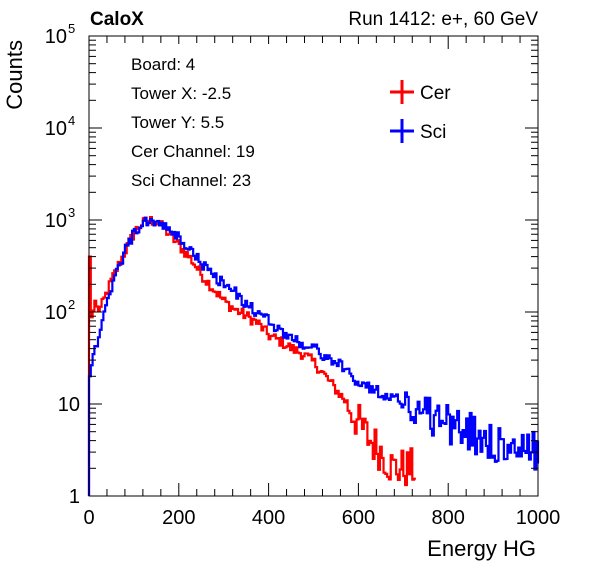  I want to click on y-tick-exponent: 5, so click(71, 28).